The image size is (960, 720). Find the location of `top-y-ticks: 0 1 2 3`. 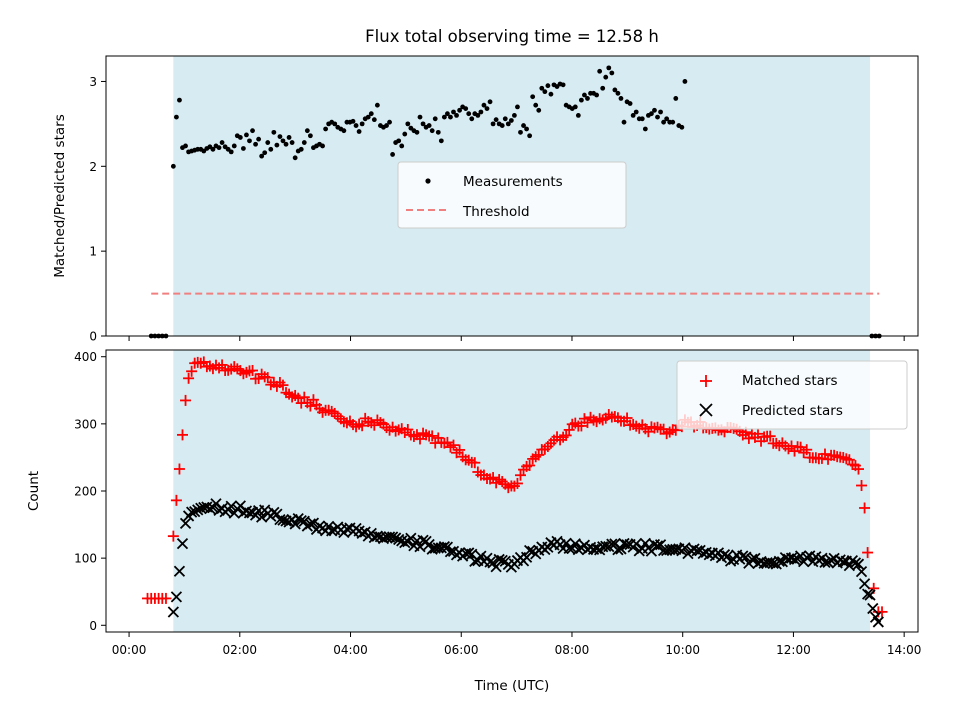

top-y-ticks: 0 1 2 3 is located at coordinates (97, 209).